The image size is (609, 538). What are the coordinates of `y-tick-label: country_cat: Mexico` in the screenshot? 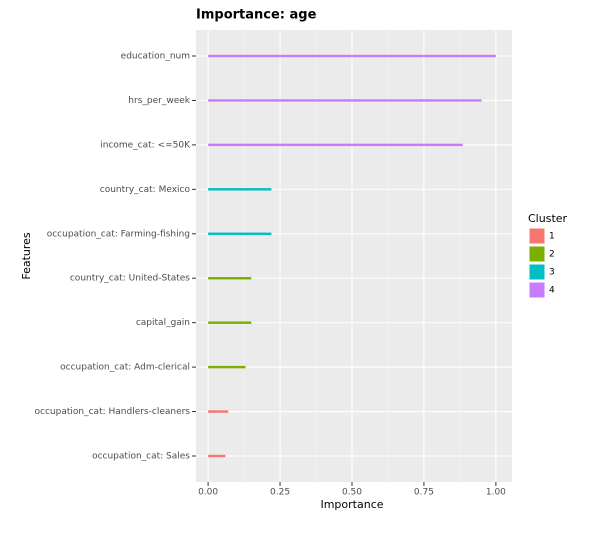 It's located at (145, 190).